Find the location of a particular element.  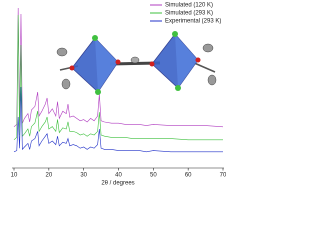

molecule-inset is located at coordinates (136, 63).